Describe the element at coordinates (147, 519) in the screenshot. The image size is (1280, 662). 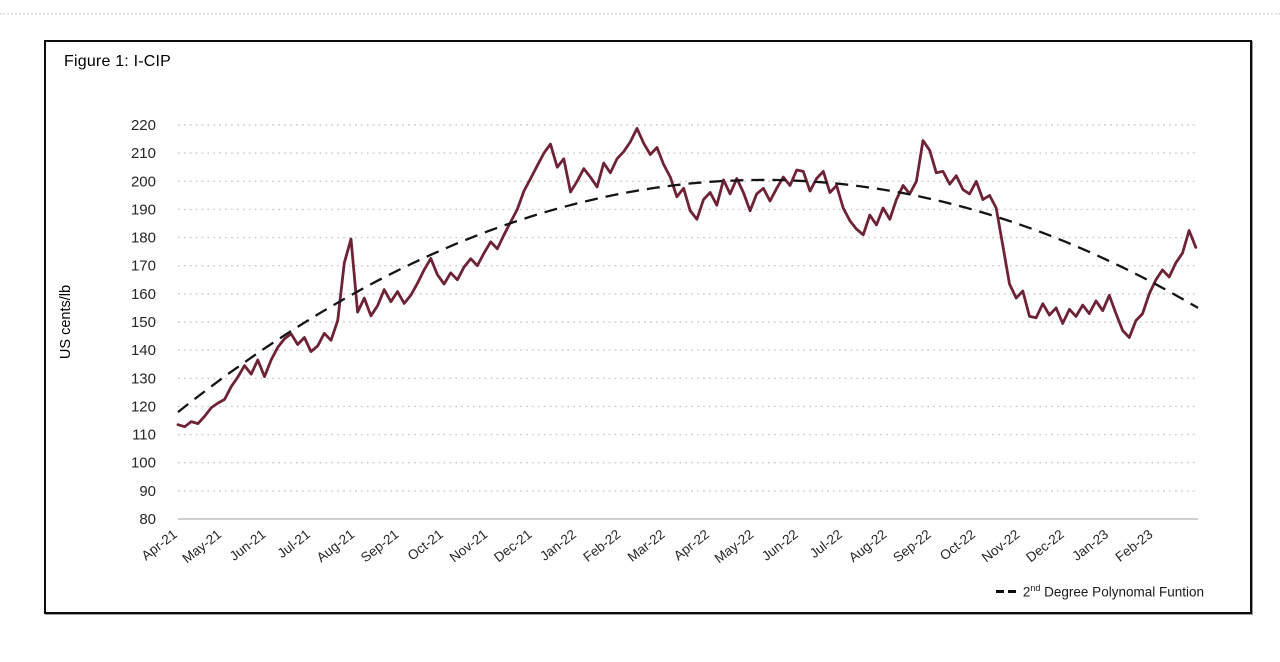
I see `y-tick-label: 80` at that location.